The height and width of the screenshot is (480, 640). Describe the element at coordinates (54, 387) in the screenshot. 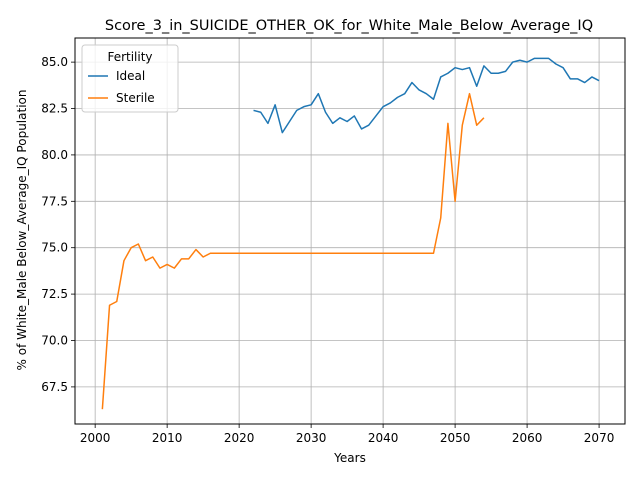

I see `y-tick-label: 67.5` at that location.